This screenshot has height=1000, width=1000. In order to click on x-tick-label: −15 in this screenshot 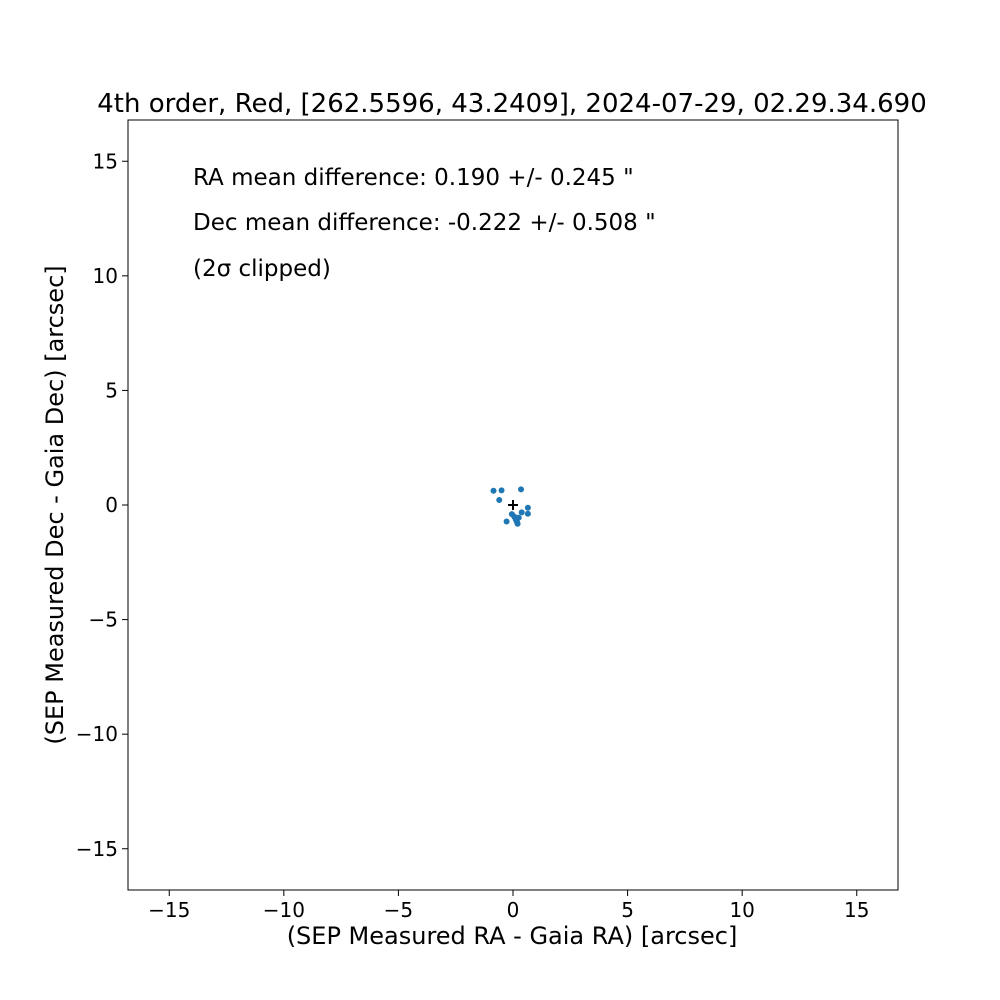, I will do `click(169, 910)`.